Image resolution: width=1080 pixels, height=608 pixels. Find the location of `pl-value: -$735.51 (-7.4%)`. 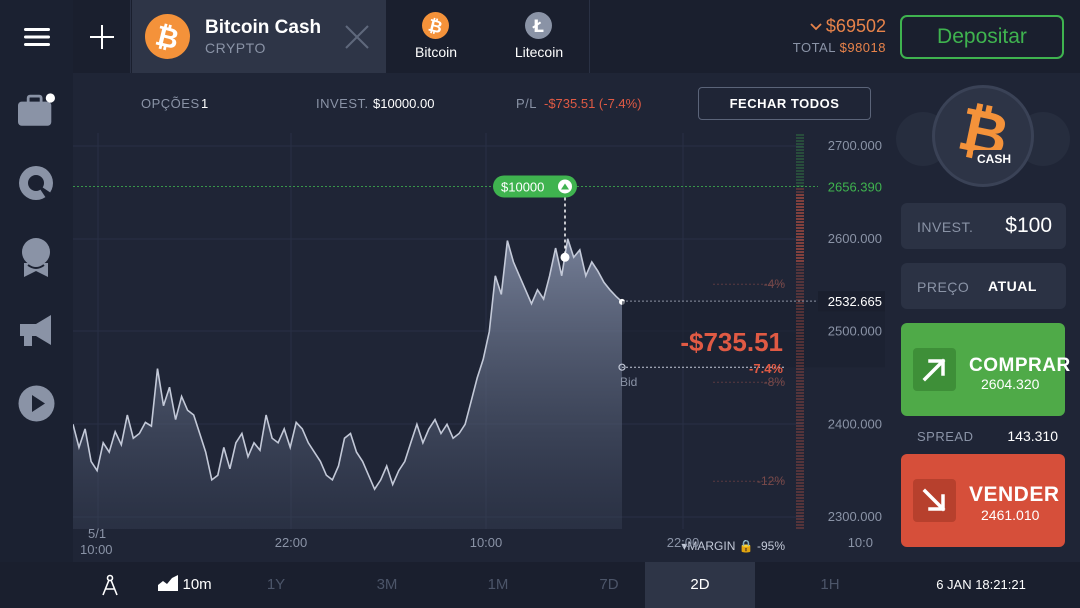

pl-value: -$735.51 (-7.4%) is located at coordinates (593, 103).